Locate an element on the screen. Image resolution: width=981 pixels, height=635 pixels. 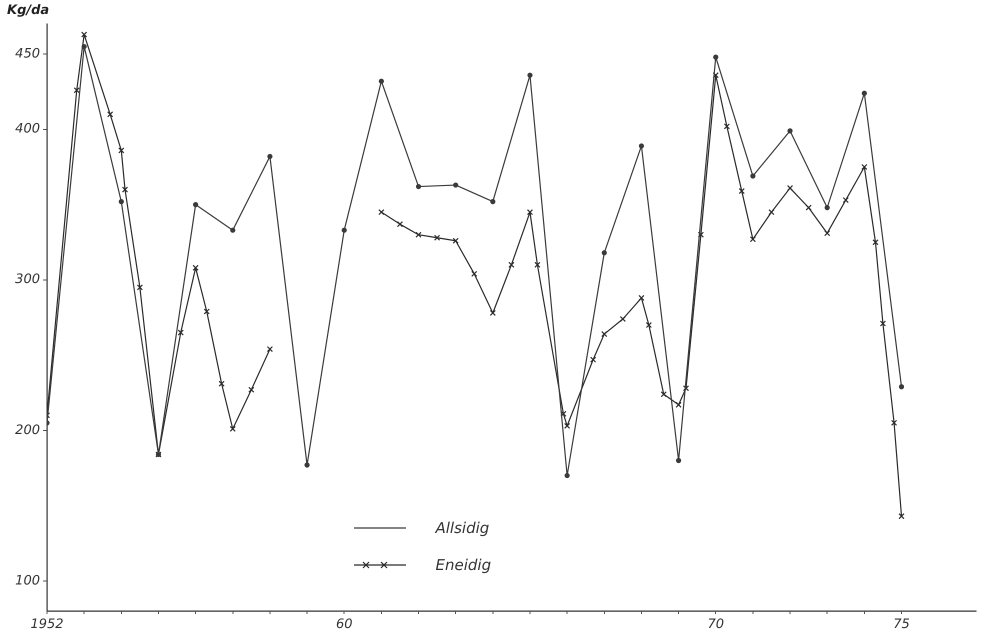
y-axis-title: Kg/da is located at coordinates (28, 10).